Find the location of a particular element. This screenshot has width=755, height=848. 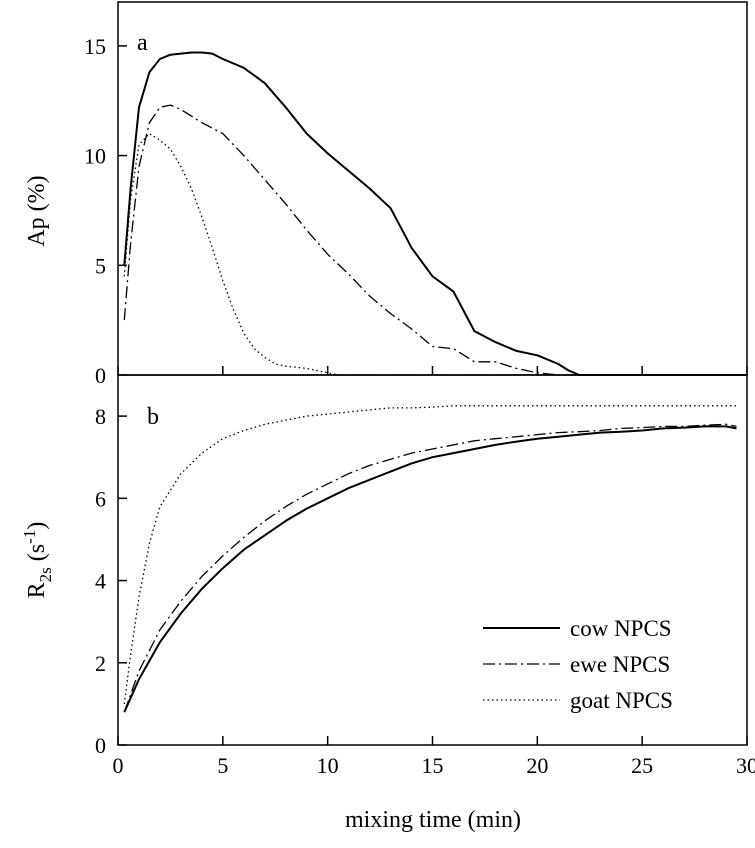

y-title-mid: (s is located at coordinates (37, 555).